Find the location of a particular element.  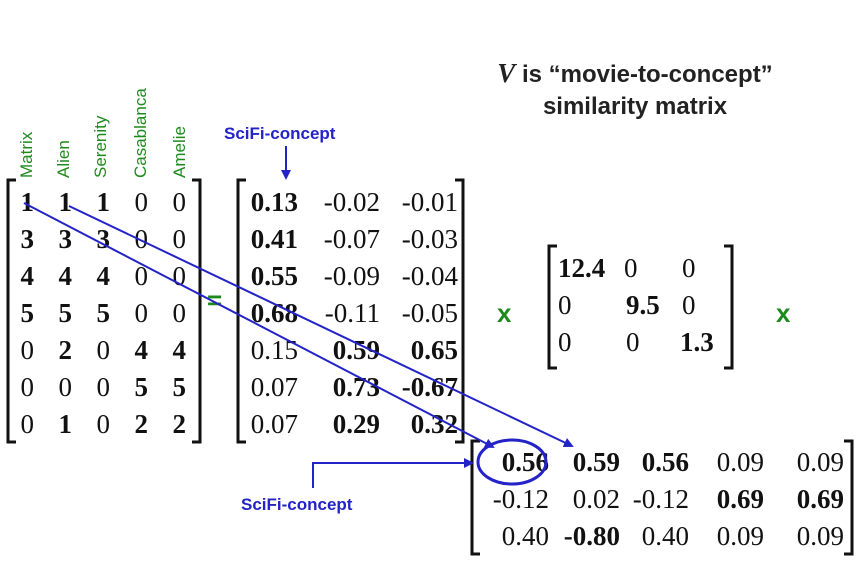

bracket-v-right is located at coordinates (849, 497).